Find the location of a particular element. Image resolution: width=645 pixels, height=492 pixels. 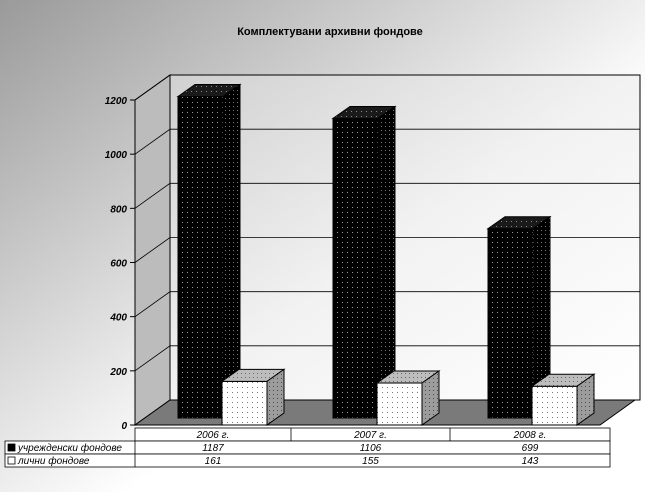

y-tick-label: 200 is located at coordinates (118, 372).